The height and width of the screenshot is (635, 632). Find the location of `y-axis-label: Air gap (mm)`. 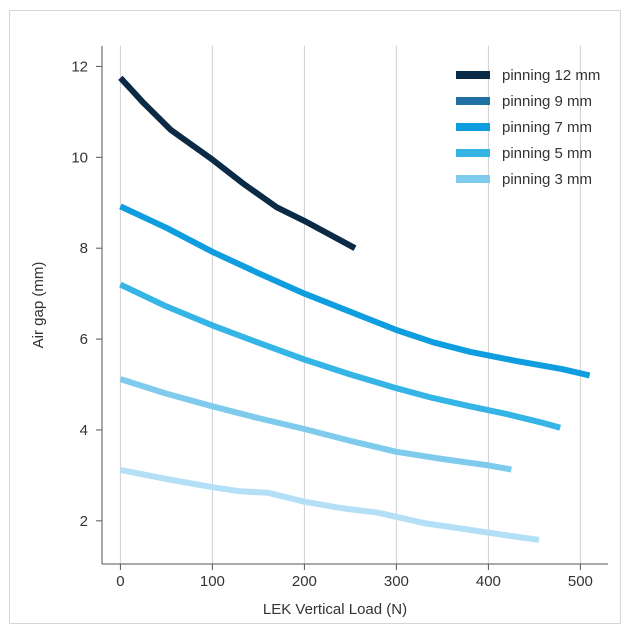

y-axis-label: Air gap (mm) is located at coordinates (38, 305).